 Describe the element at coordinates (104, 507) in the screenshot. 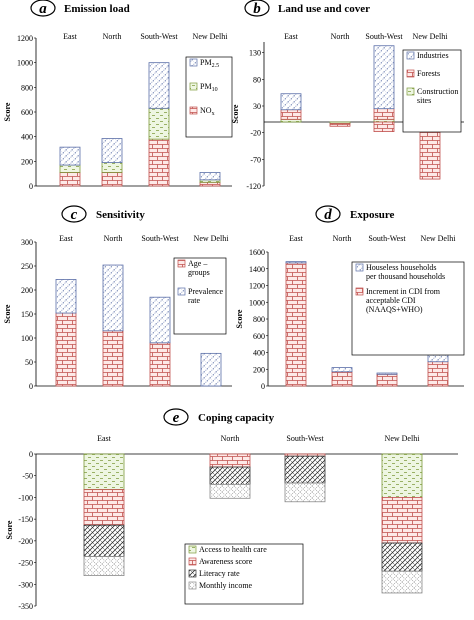

I see `bar-east-awareness-score` at that location.